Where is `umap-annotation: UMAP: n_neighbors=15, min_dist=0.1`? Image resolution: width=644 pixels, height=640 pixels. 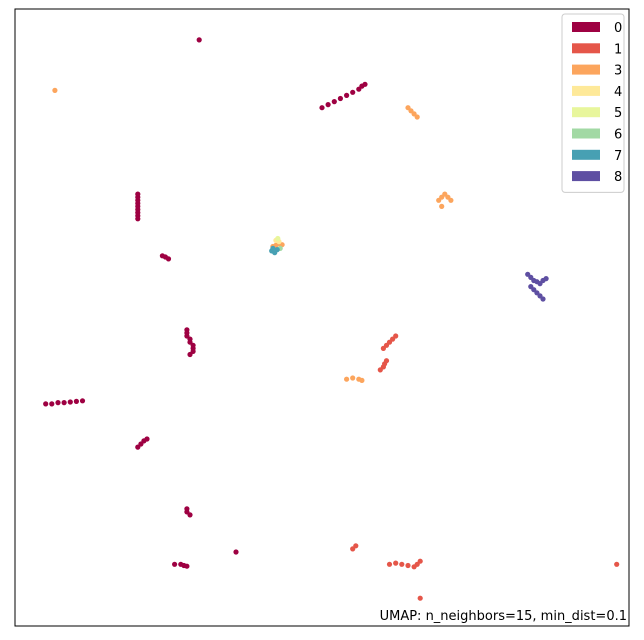 umap-annotation: UMAP: n_neighbors=15, min_dist=0.1 is located at coordinates (503, 616).